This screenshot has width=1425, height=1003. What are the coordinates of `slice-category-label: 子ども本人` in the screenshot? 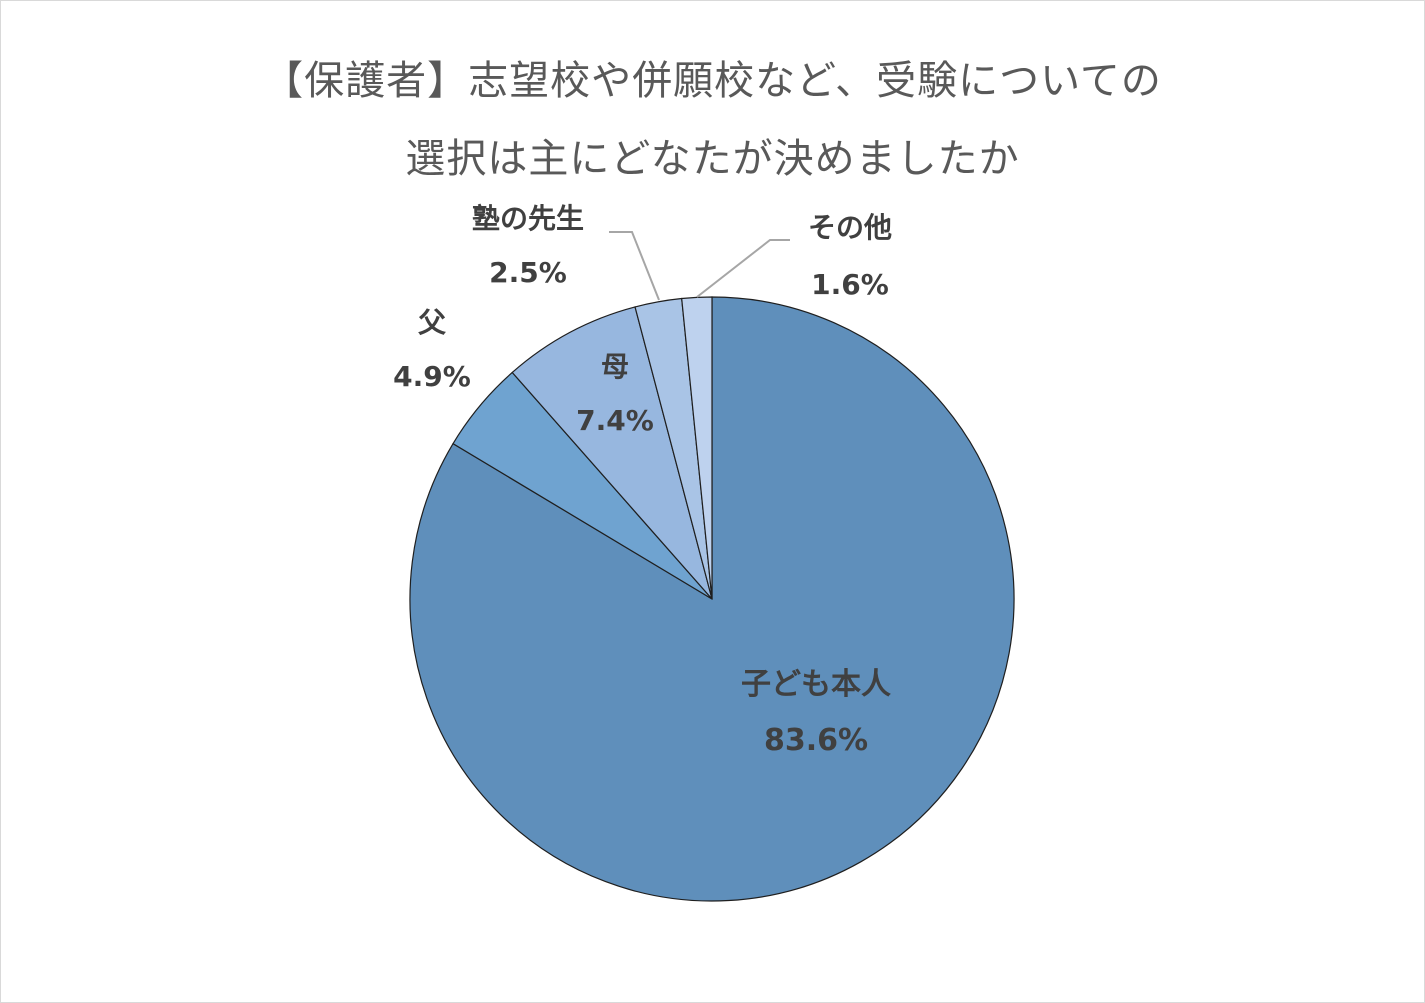 It's located at (816, 684).